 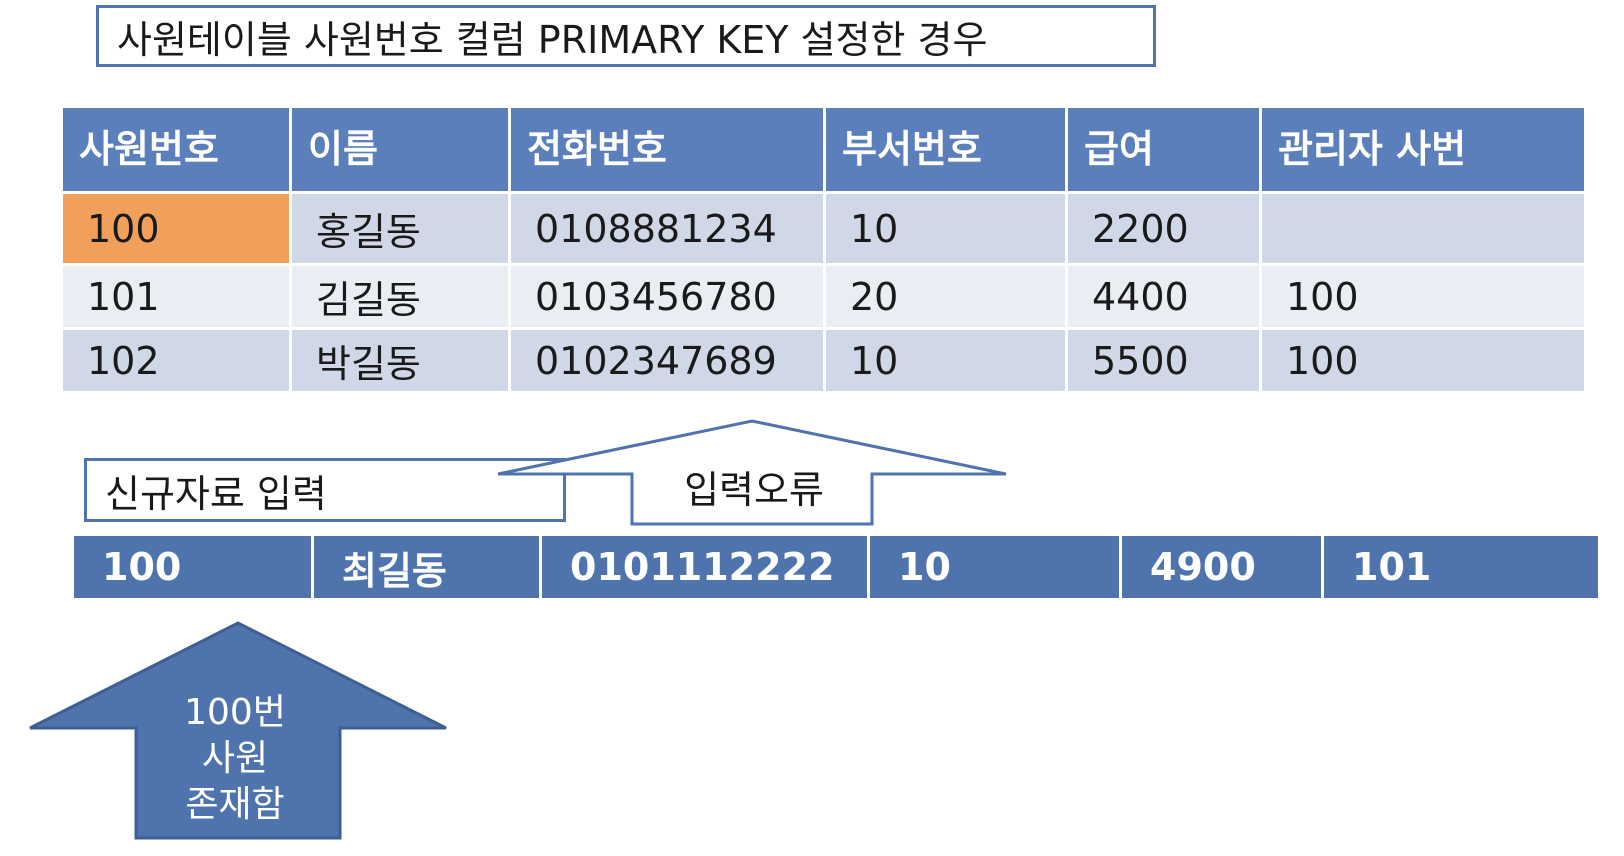 I want to click on exists-label-line: 존재함, so click(x=235, y=804).